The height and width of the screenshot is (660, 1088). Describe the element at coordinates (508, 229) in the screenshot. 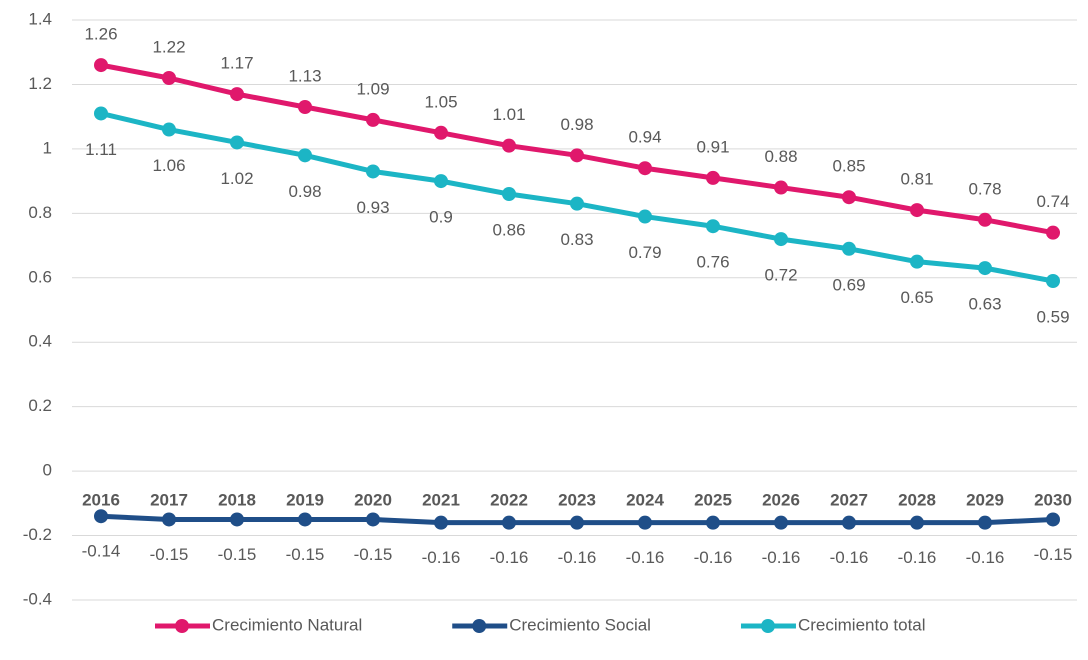

I see `data-label: 0.86` at that location.